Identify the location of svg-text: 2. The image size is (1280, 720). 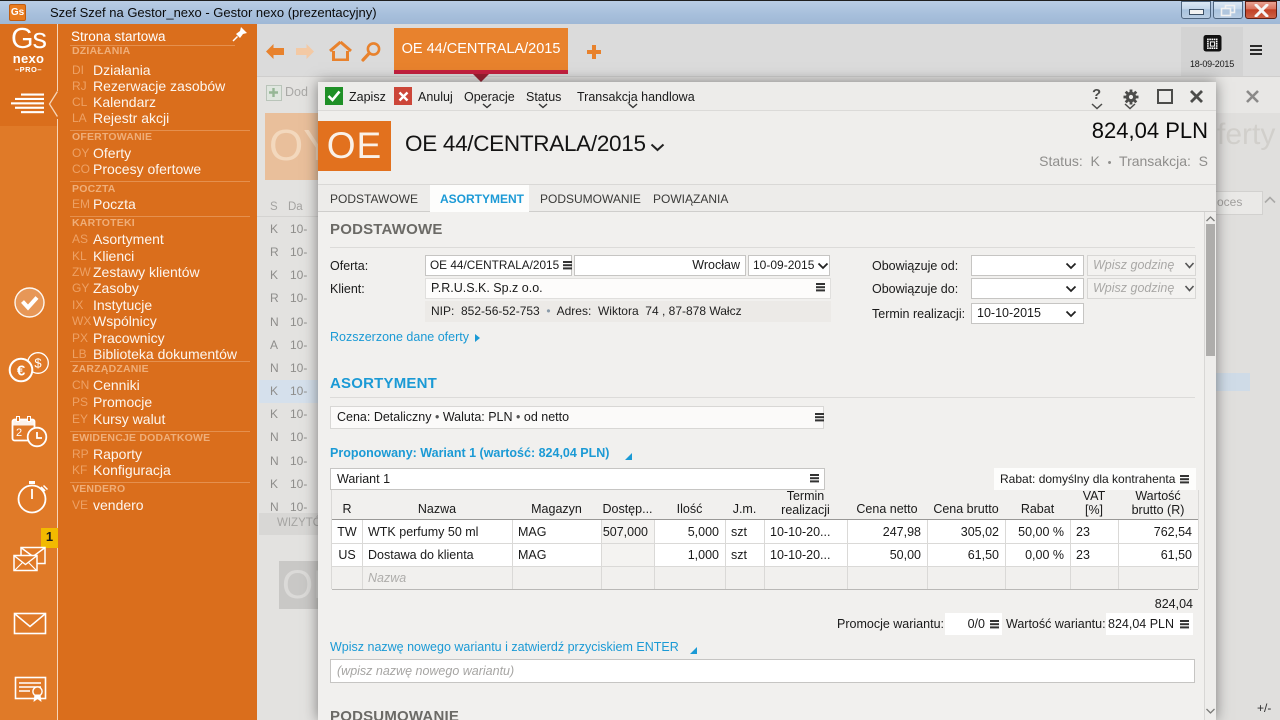
(19, 433).